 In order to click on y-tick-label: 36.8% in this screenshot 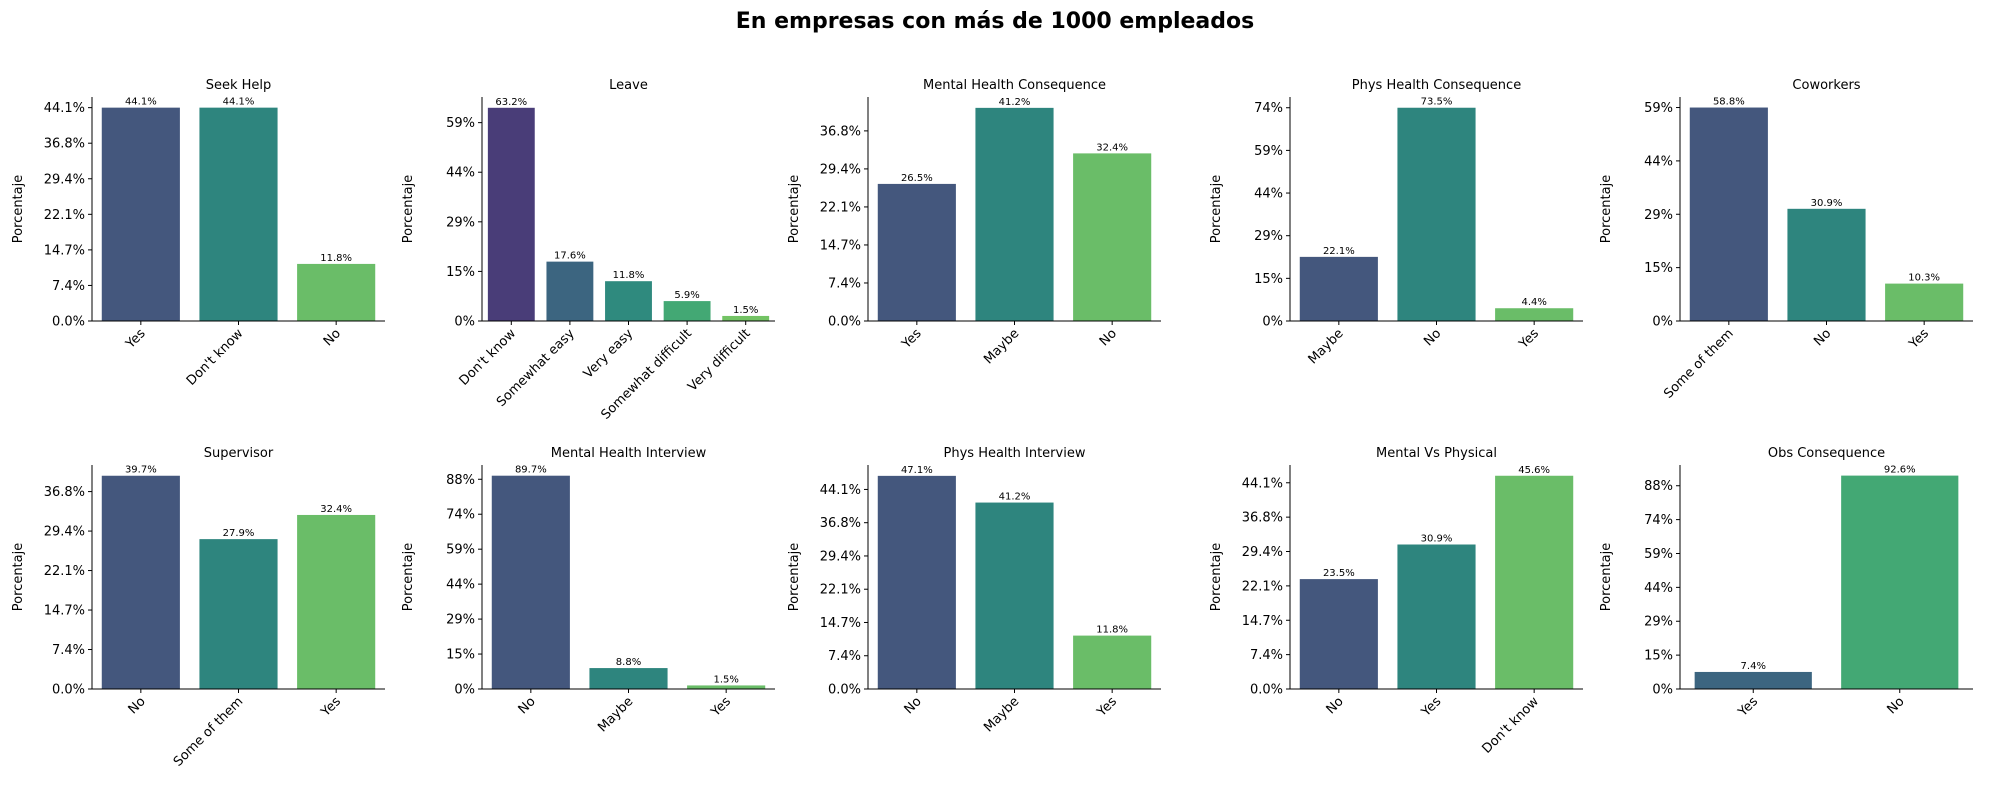, I will do `click(64, 492)`.